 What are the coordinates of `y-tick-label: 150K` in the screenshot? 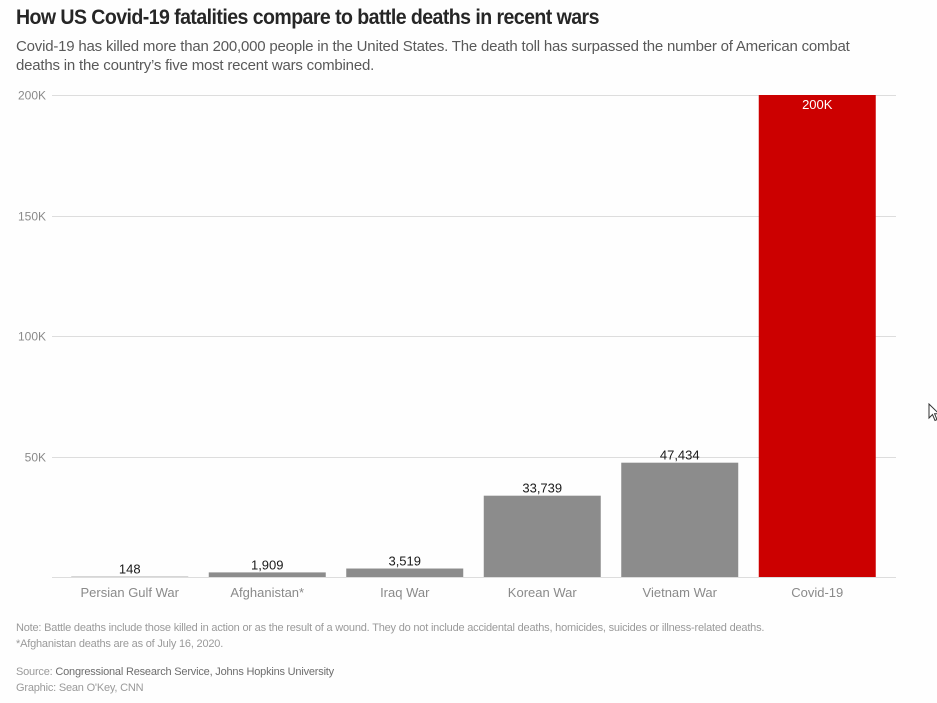 It's located at (32, 217).